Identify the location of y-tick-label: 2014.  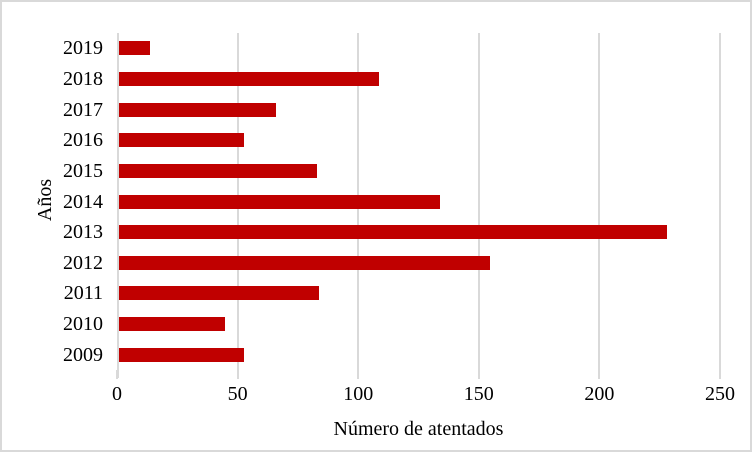
(83, 201).